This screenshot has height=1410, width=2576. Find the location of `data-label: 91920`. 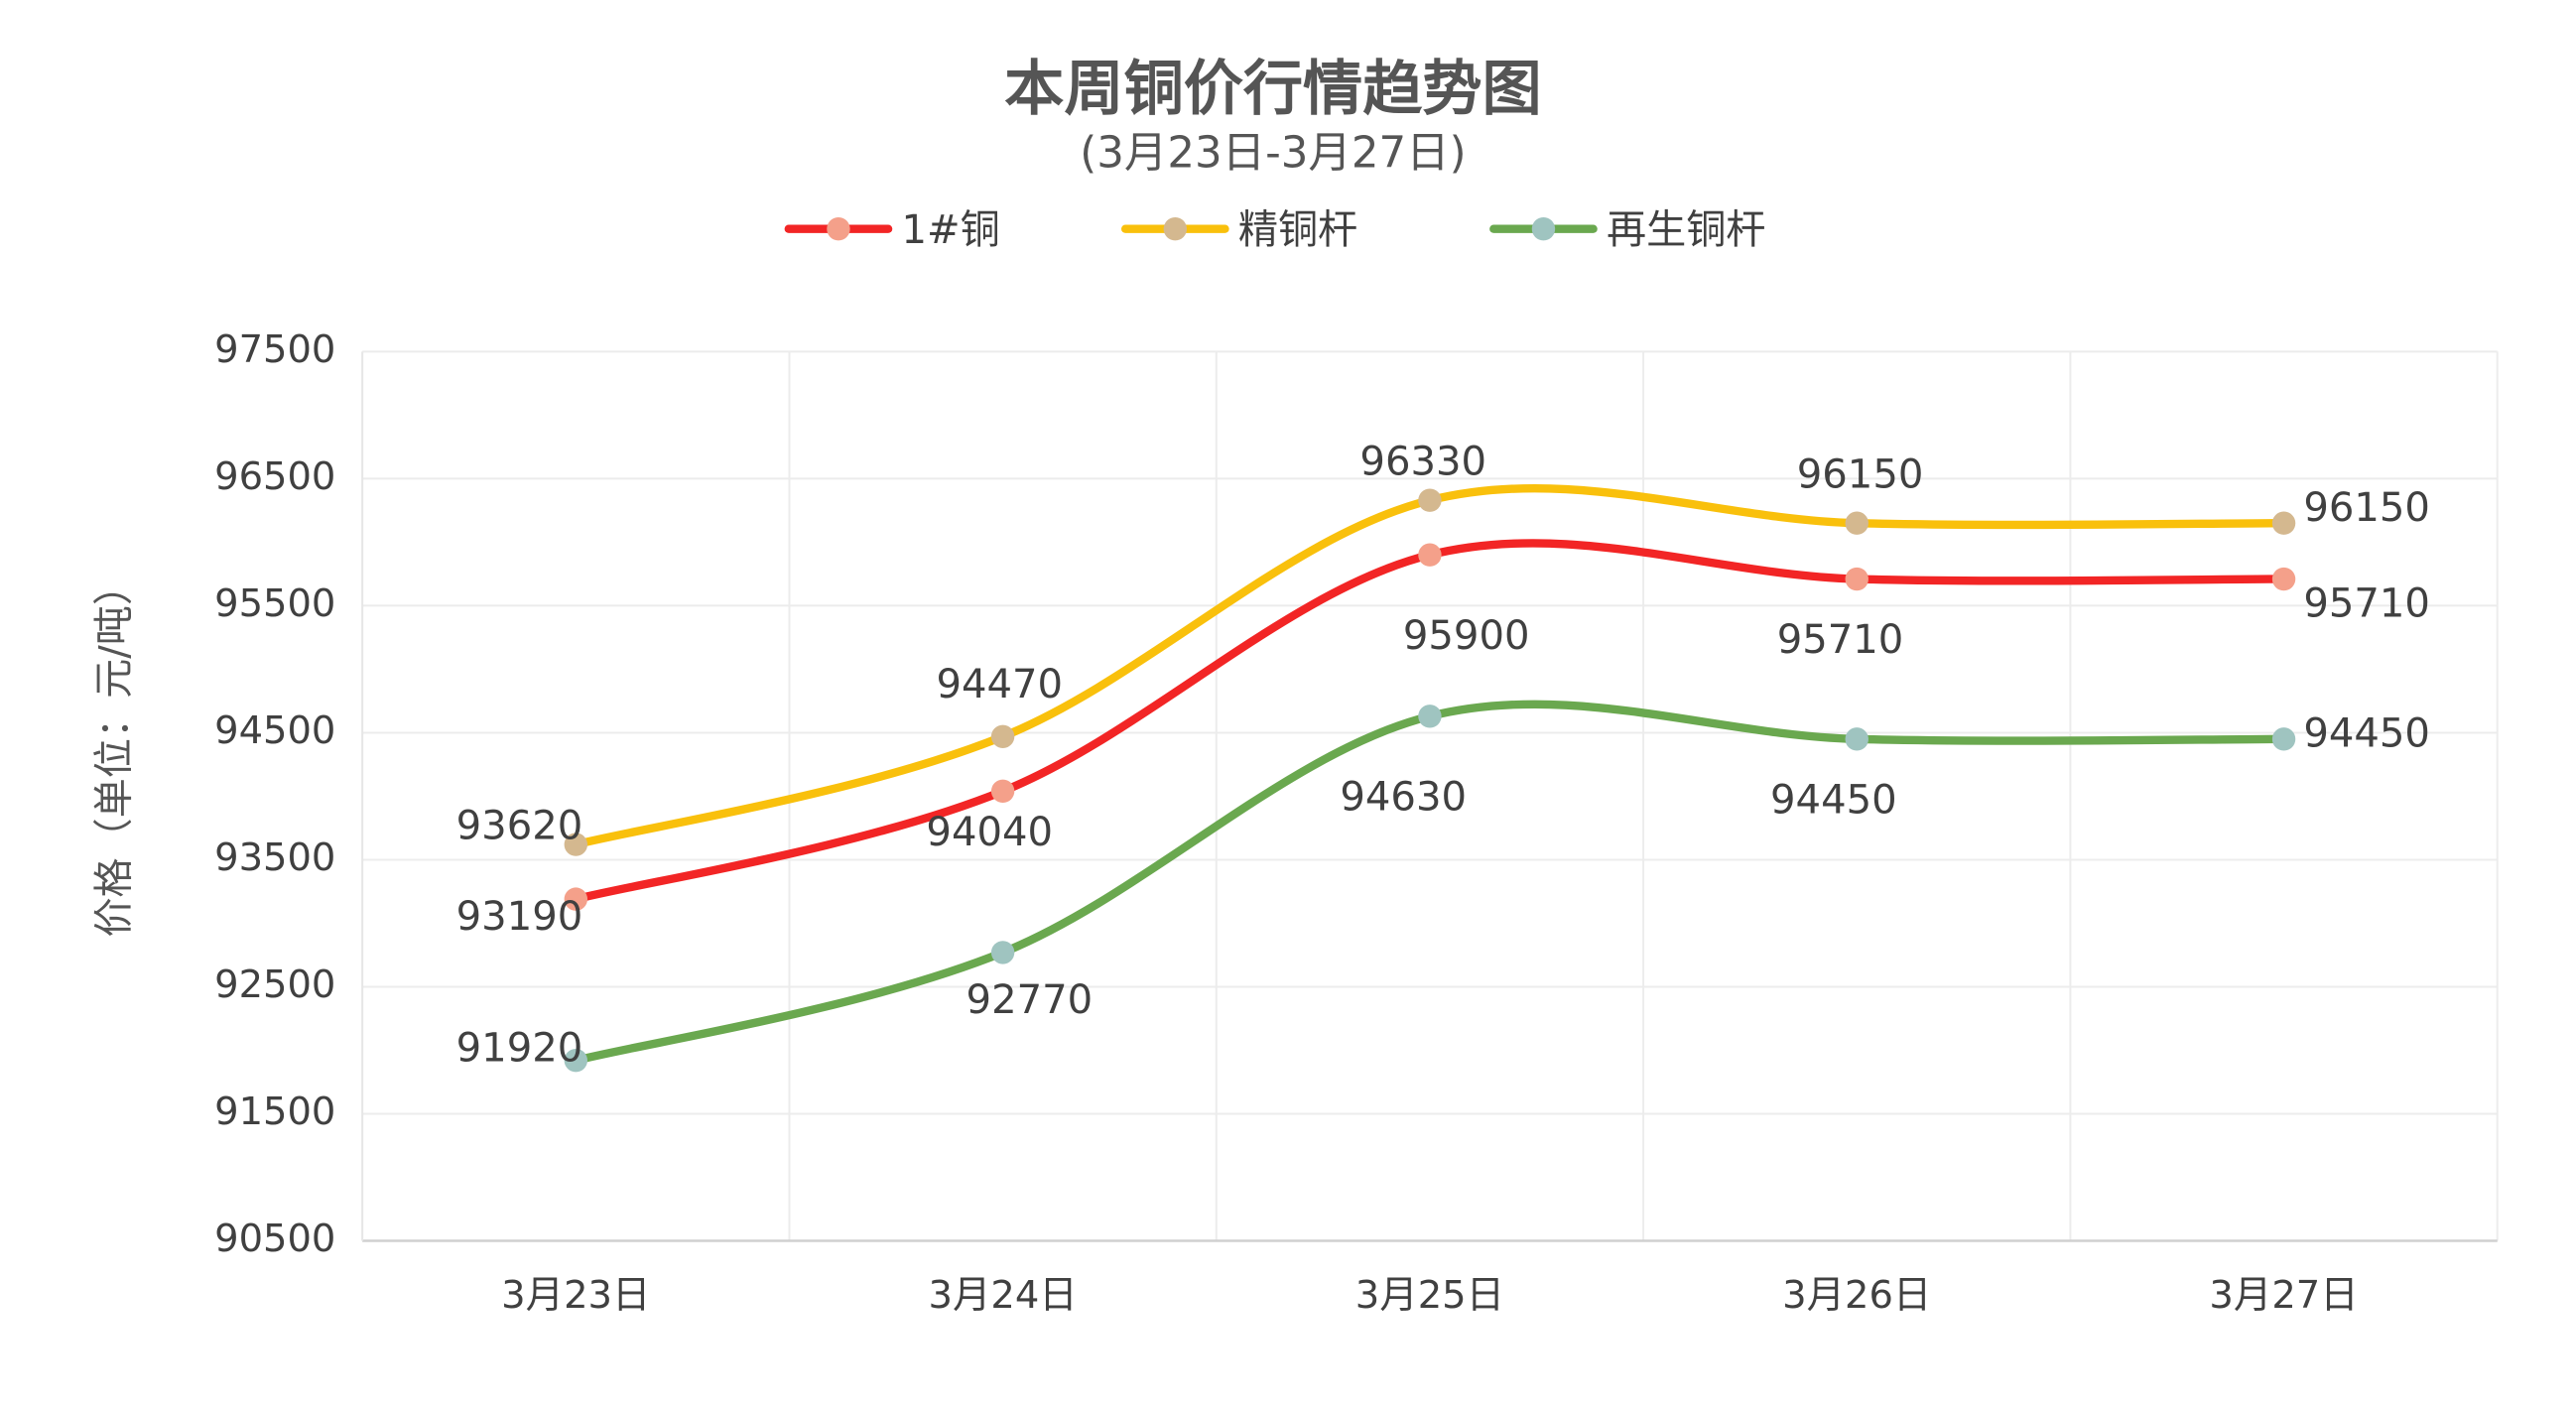

data-label: 91920 is located at coordinates (520, 1049).